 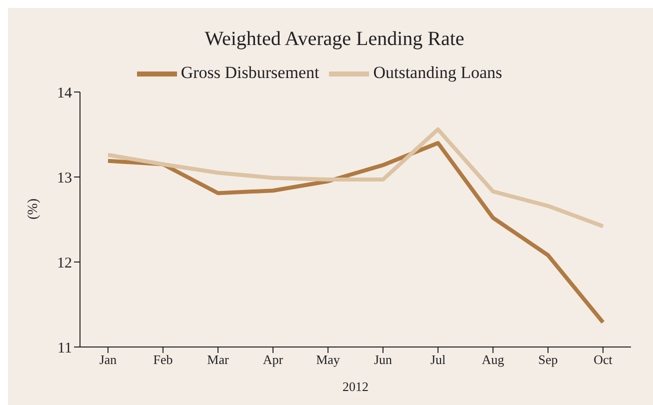 I want to click on x-tick-label: Jun, so click(x=383, y=360).